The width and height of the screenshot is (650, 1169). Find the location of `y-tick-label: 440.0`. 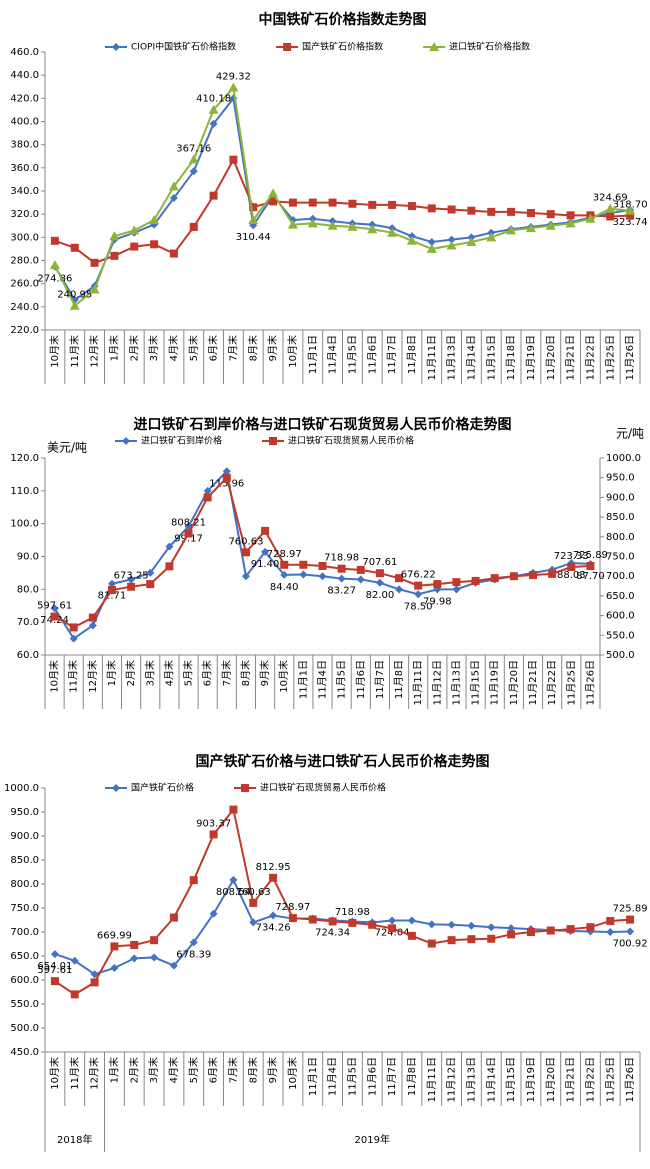

y-tick-label: 440.0 is located at coordinates (24, 75).